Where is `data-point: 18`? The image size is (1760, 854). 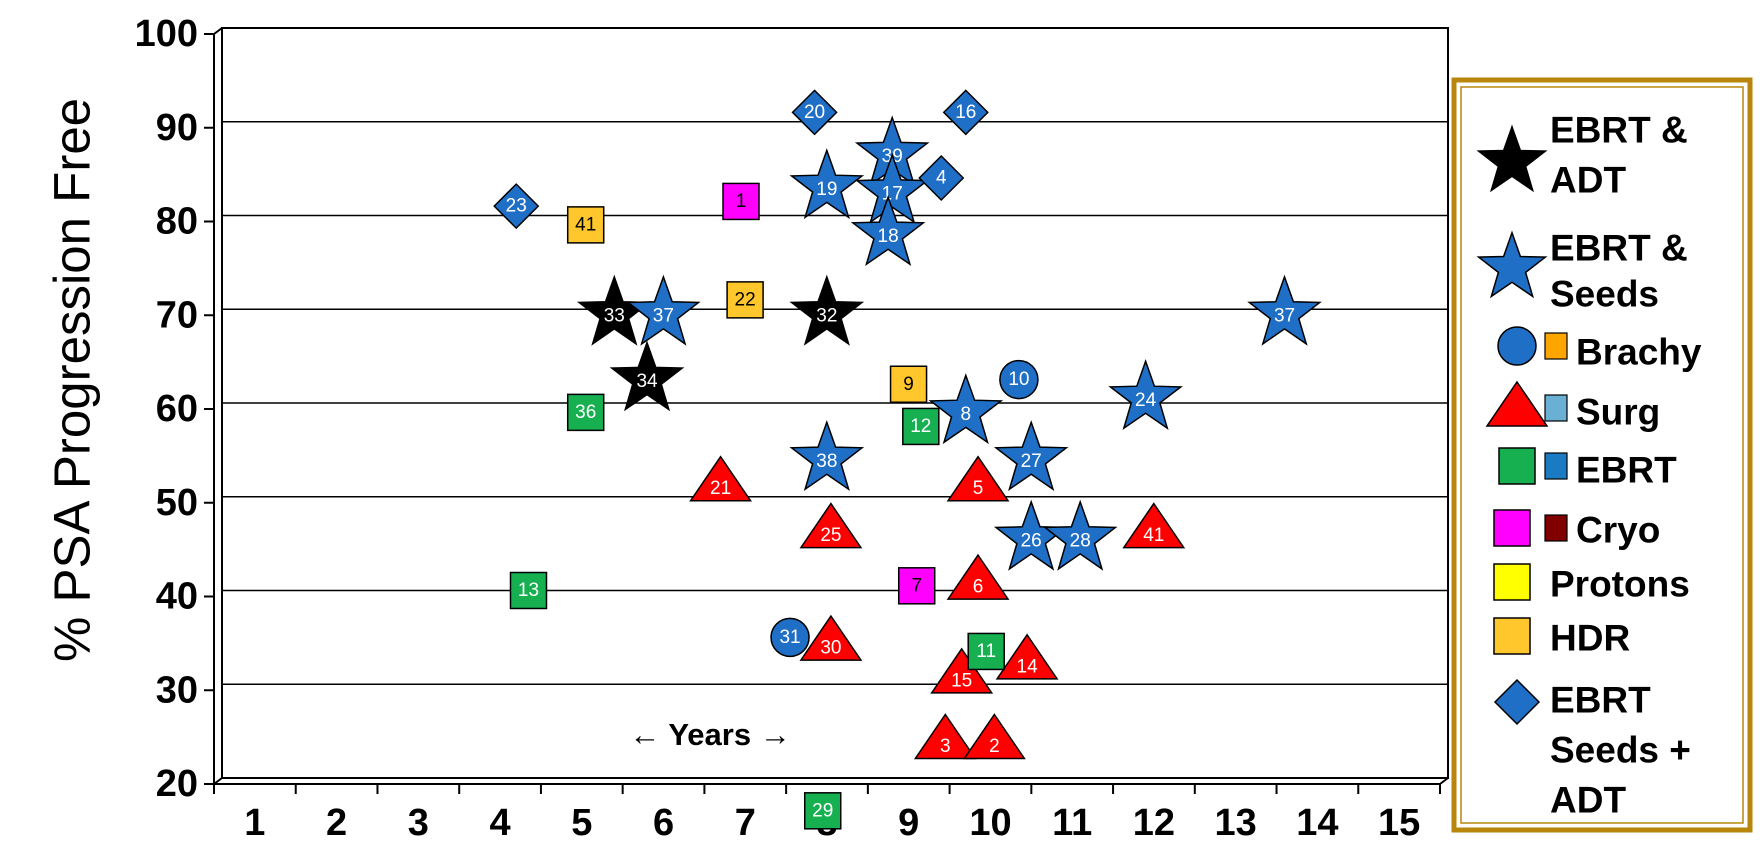 data-point: 18 is located at coordinates (888, 231).